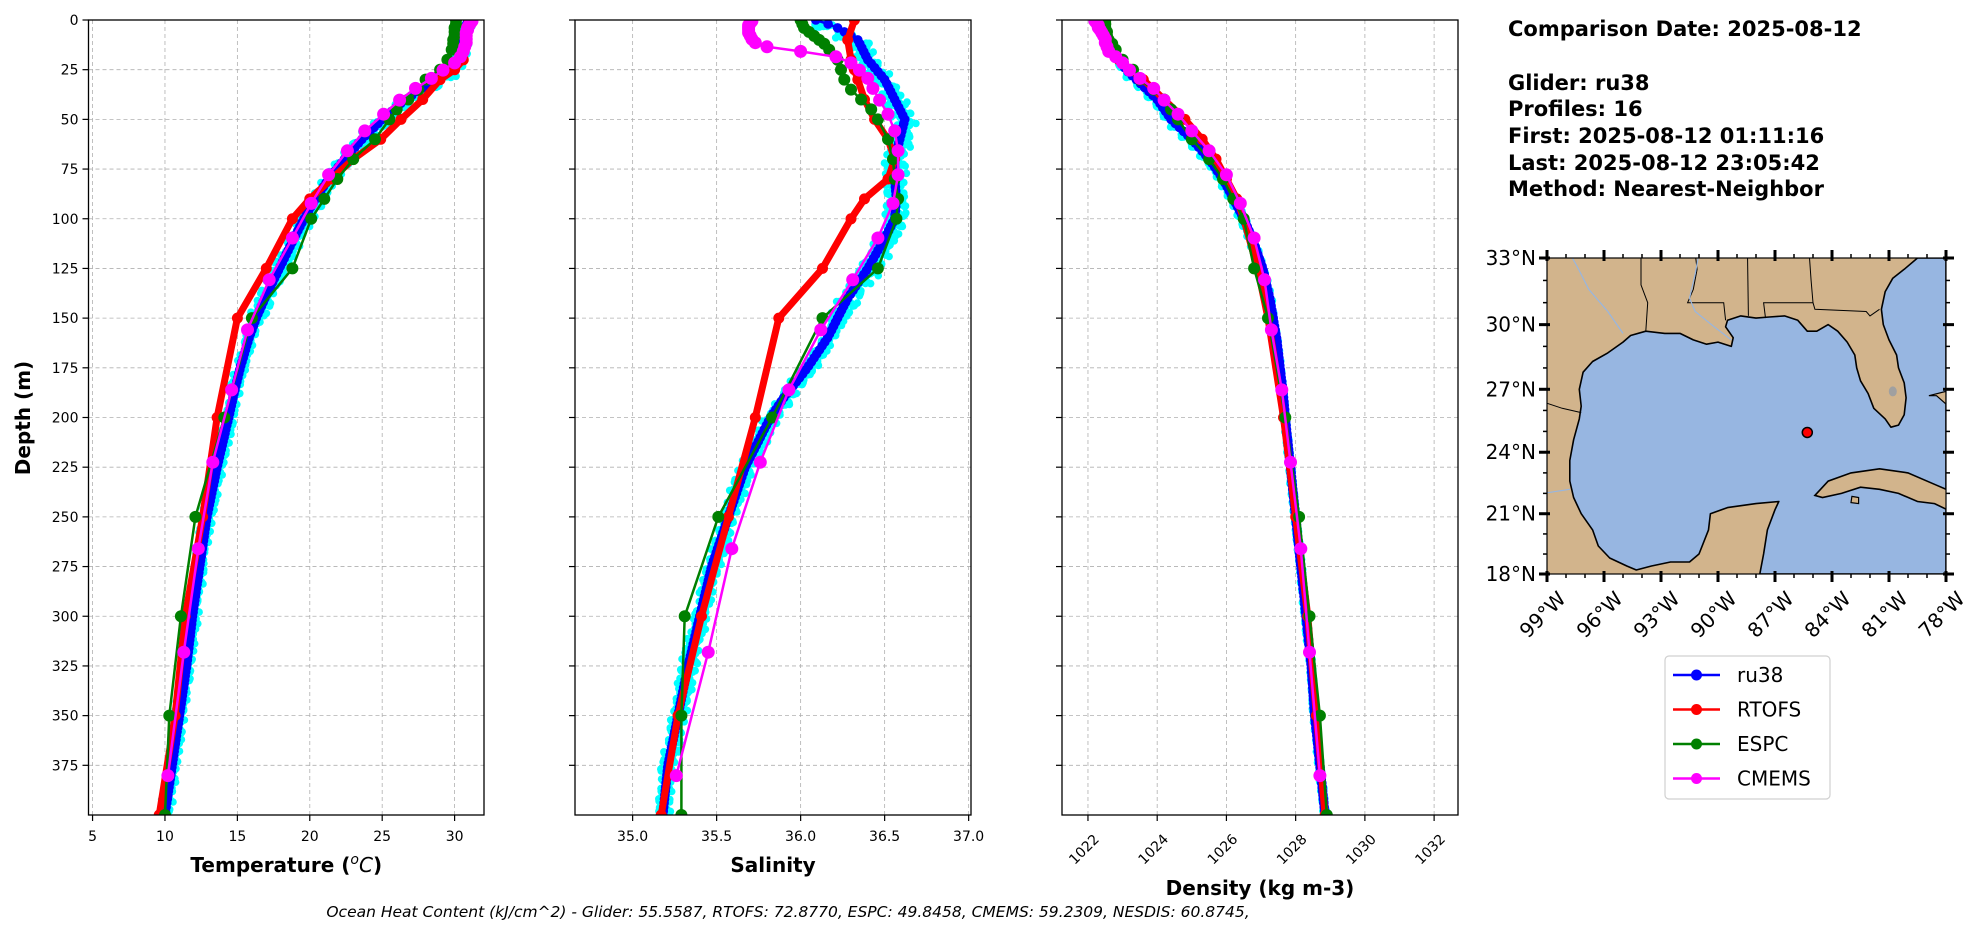 The height and width of the screenshot is (934, 1987). What do you see at coordinates (70, 71) in the screenshot?
I see `y-tick-label: 25` at bounding box center [70, 71].